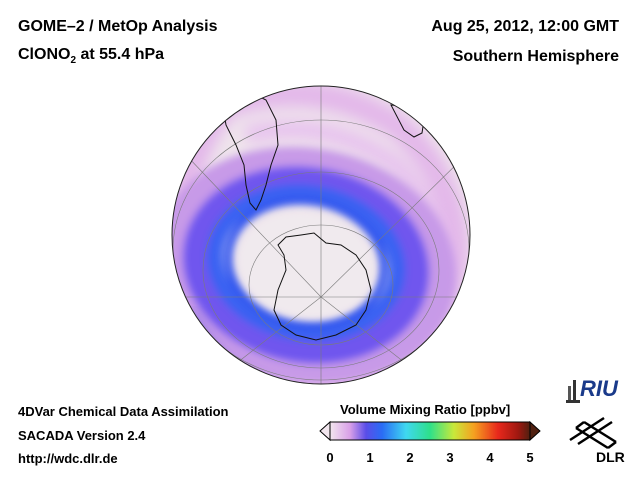 This screenshot has height=480, width=640. I want to click on footer-version: SACADA Version 2.4, so click(82, 435).